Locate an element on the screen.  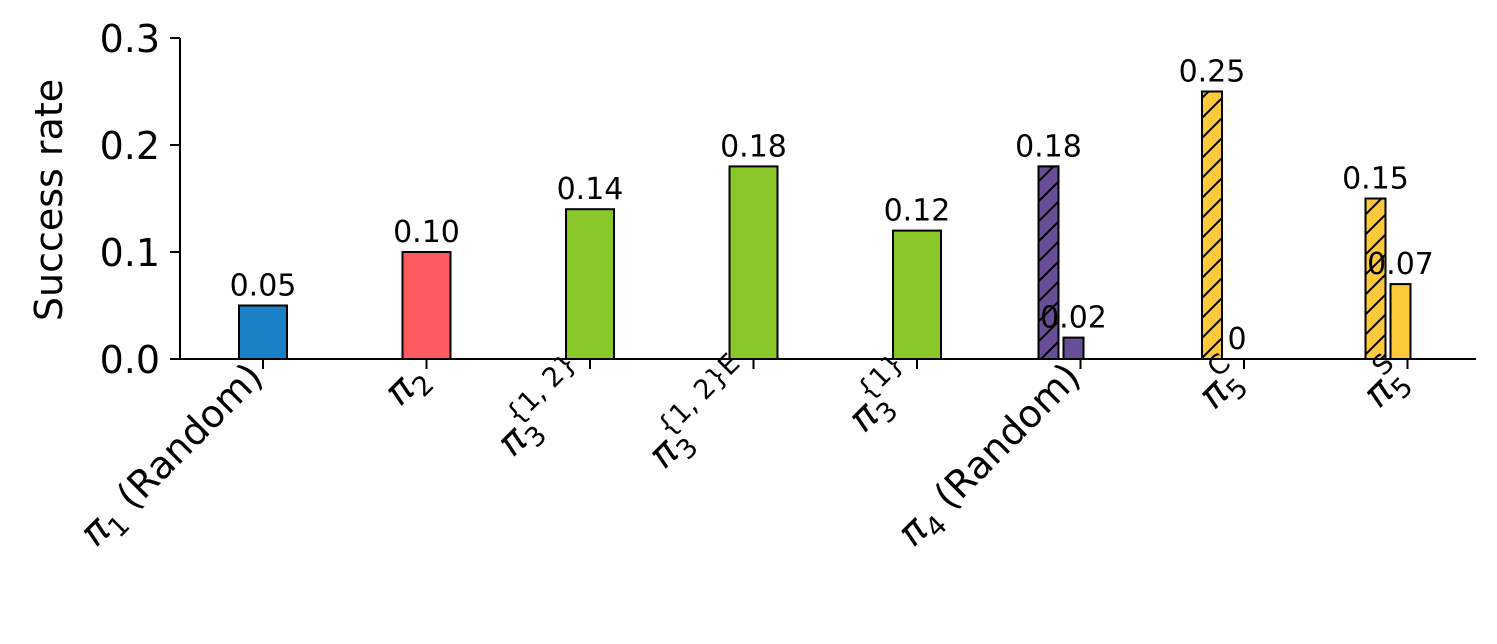
x-tick-label: π3{1, 2}E is located at coordinates (700, 415).